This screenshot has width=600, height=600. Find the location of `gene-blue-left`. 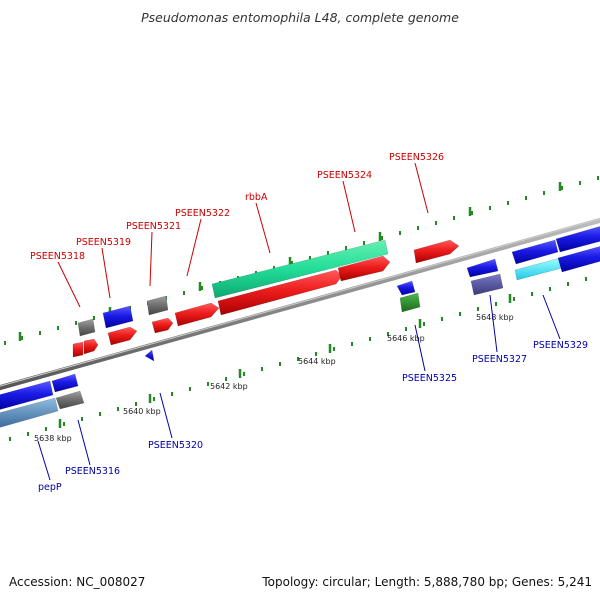

gene-blue-left is located at coordinates (27, 395).